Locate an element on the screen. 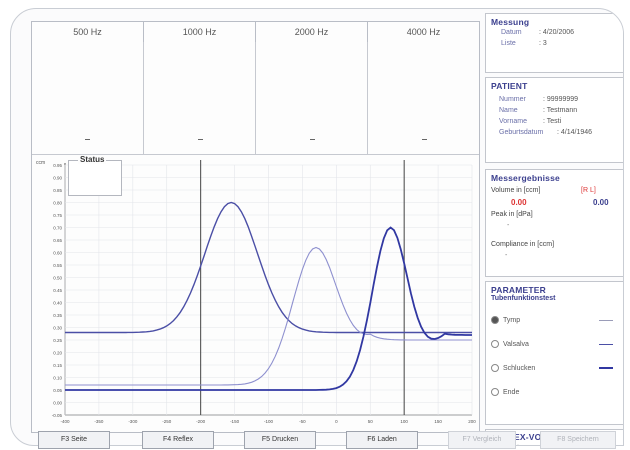  radio-ende: Ende is located at coordinates (555, 392).